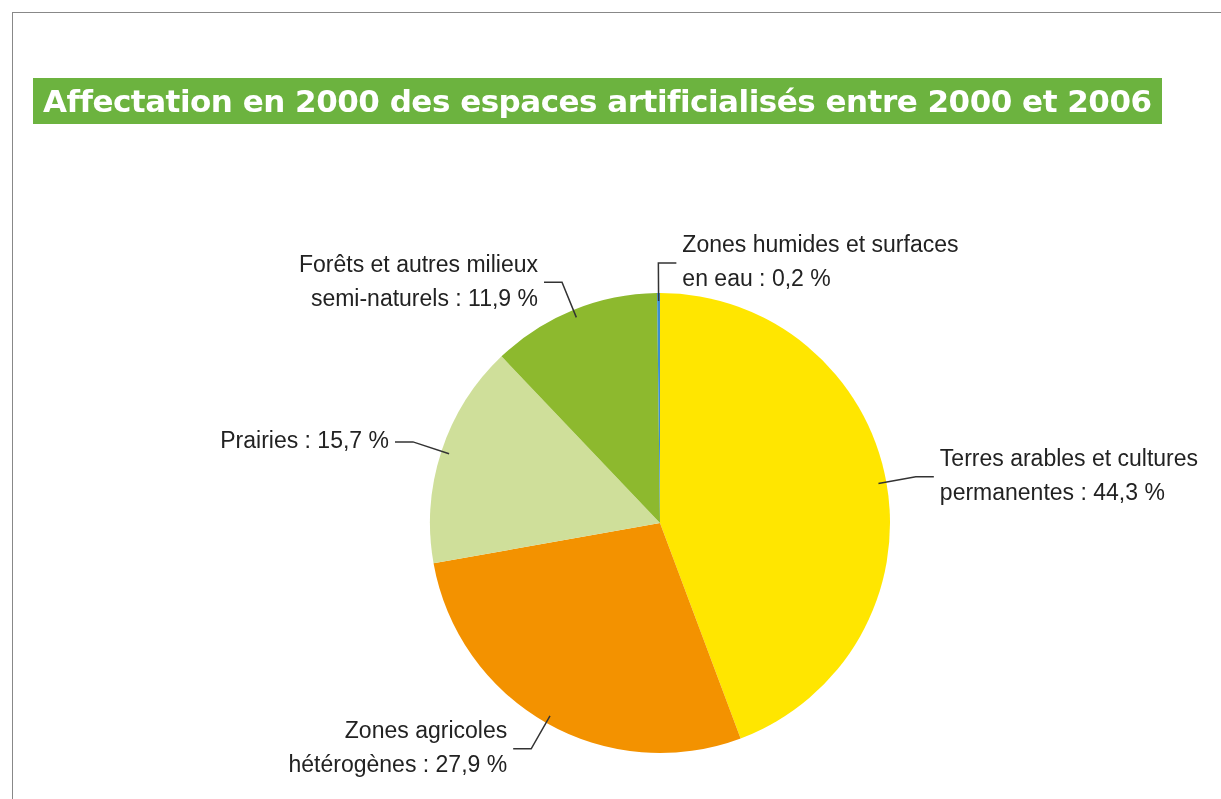 This screenshot has width=1221, height=799. I want to click on slice-label: Terres arables et cultures permanentes : 44,3 %, so click(1069, 475).